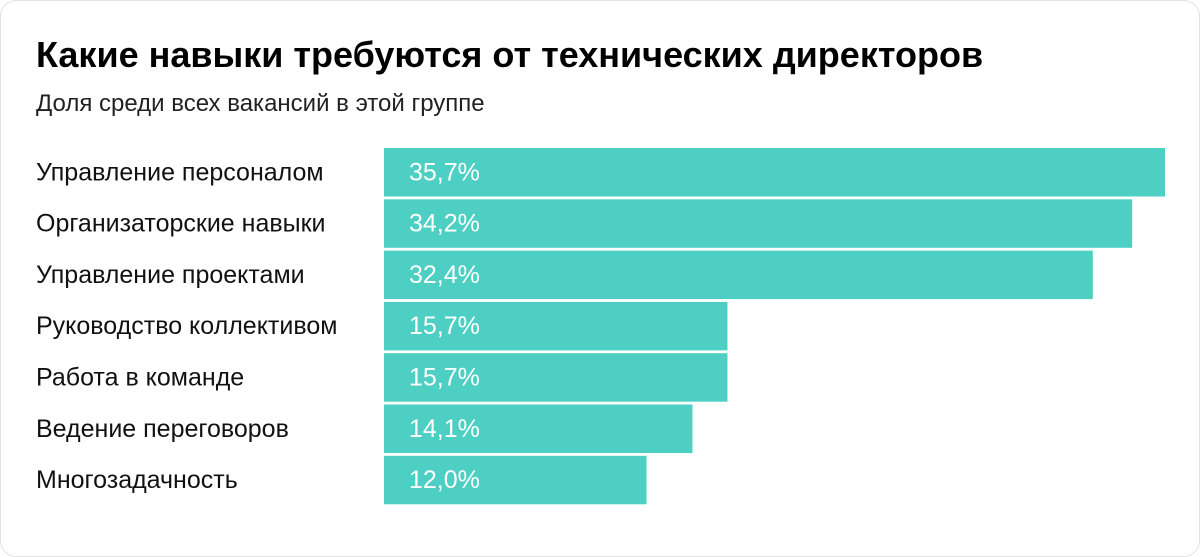 The image size is (1200, 557). What do you see at coordinates (186, 326) in the screenshot?
I see `category-label: Руководство коллективом` at bounding box center [186, 326].